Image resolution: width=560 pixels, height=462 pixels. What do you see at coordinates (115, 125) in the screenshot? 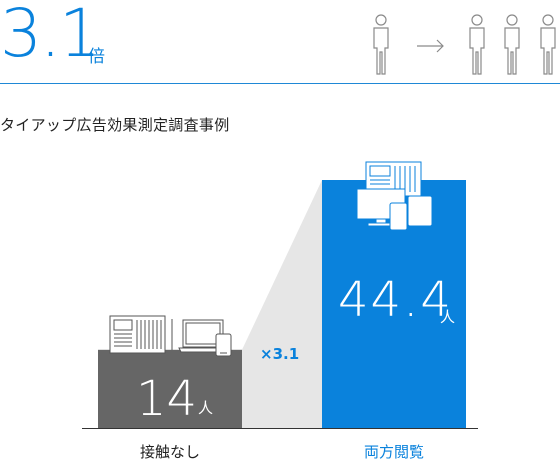
I see `chart-title: タイアップ広告効果測定調査事例` at bounding box center [115, 125].